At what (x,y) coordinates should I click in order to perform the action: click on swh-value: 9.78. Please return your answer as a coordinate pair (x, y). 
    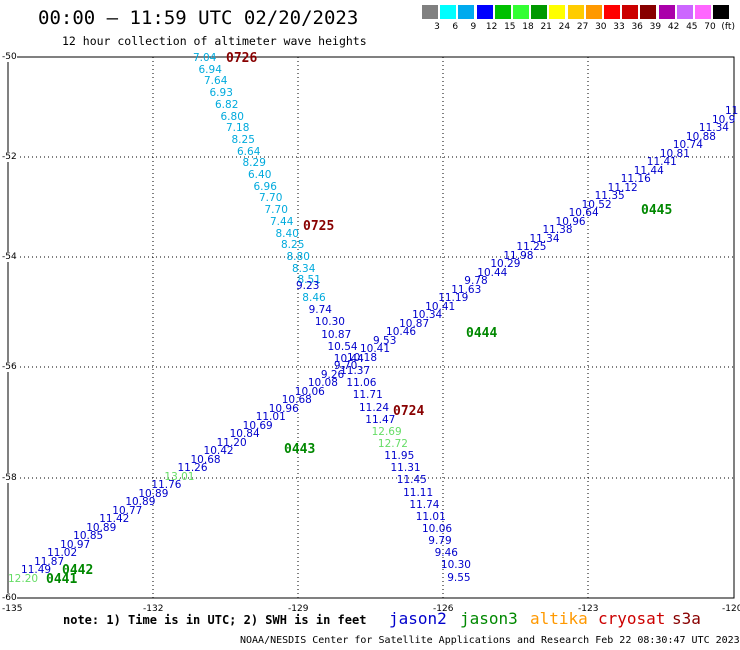
    Looking at the image, I should click on (476, 281).